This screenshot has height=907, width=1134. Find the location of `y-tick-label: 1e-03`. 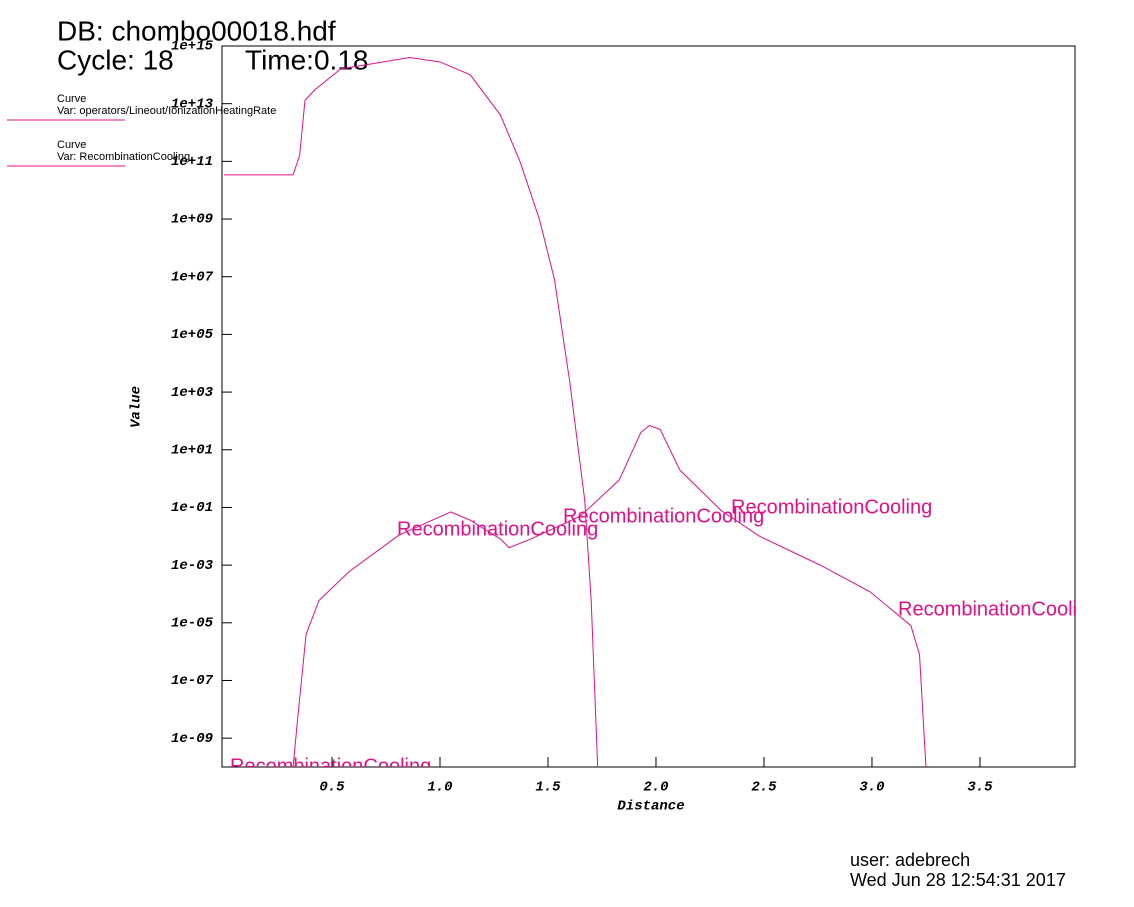

y-tick-label: 1e-03 is located at coordinates (192, 566).